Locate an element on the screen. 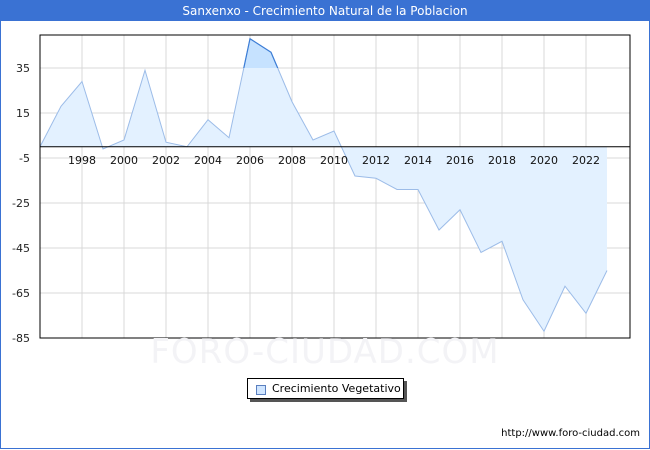  x-tick-label: 2022 is located at coordinates (586, 160).